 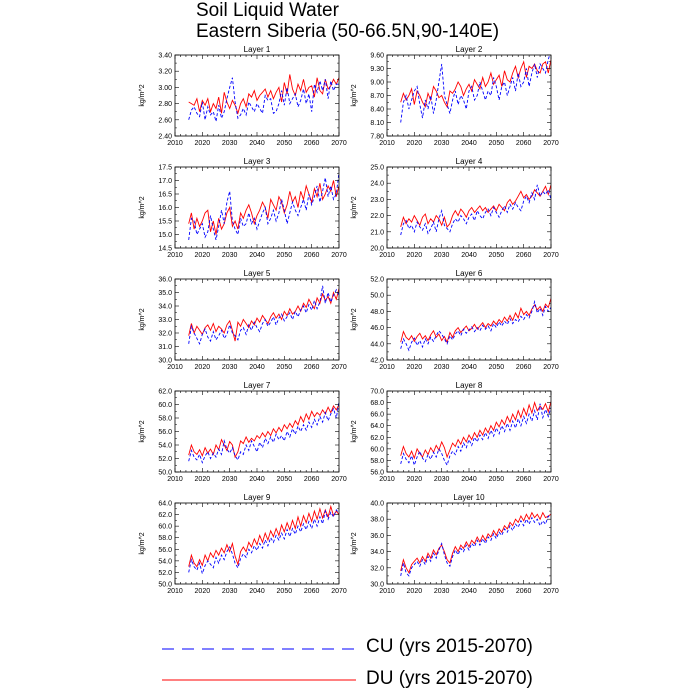 What do you see at coordinates (377, 280) in the screenshot?
I see `y-tick-label: 52.0` at bounding box center [377, 280].